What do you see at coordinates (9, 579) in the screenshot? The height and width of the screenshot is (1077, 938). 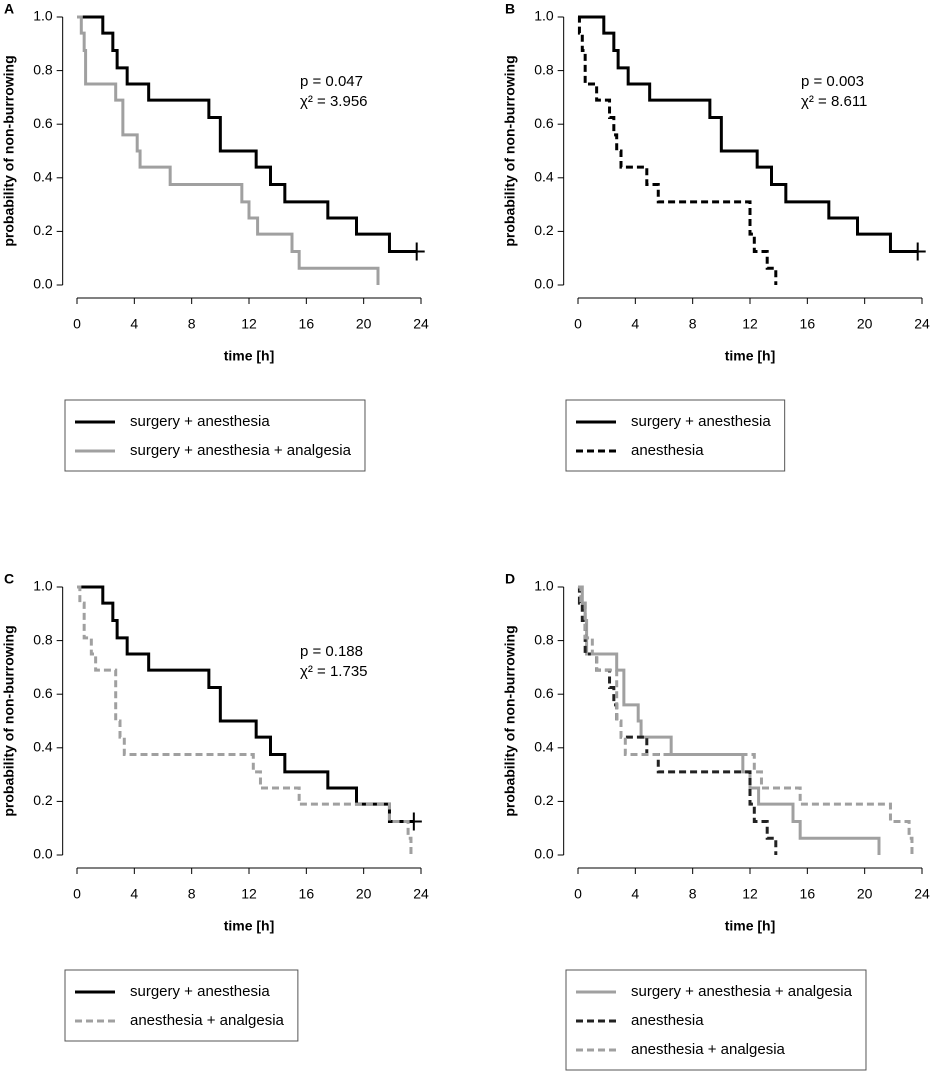 I see `panel-letter: C` at bounding box center [9, 579].